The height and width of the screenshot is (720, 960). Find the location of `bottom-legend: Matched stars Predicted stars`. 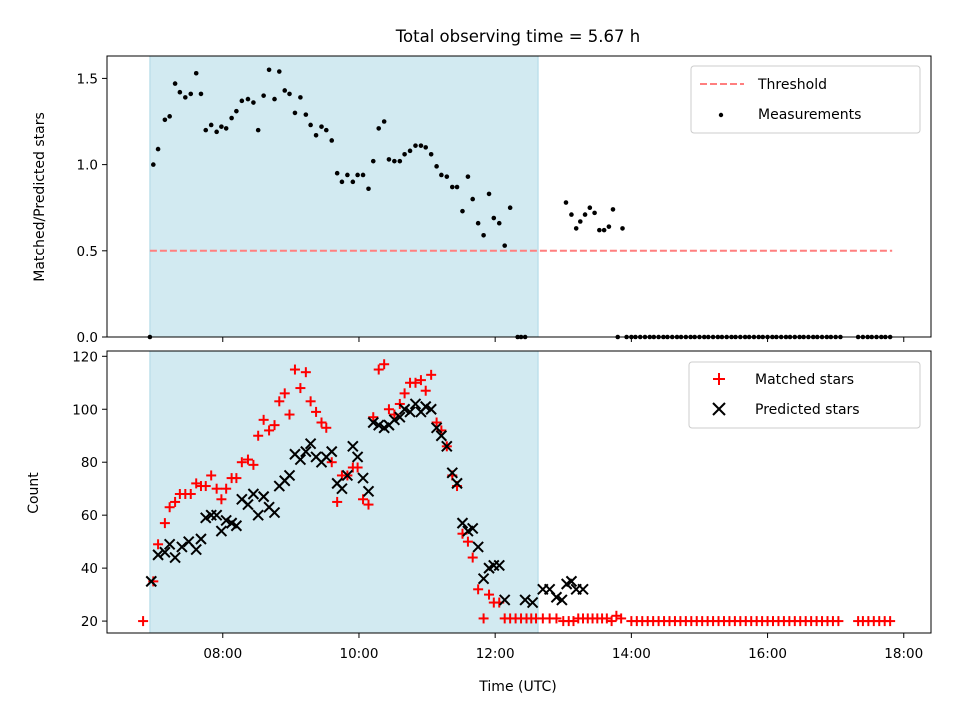

bottom-legend: Matched stars Predicted stars is located at coordinates (804, 395).